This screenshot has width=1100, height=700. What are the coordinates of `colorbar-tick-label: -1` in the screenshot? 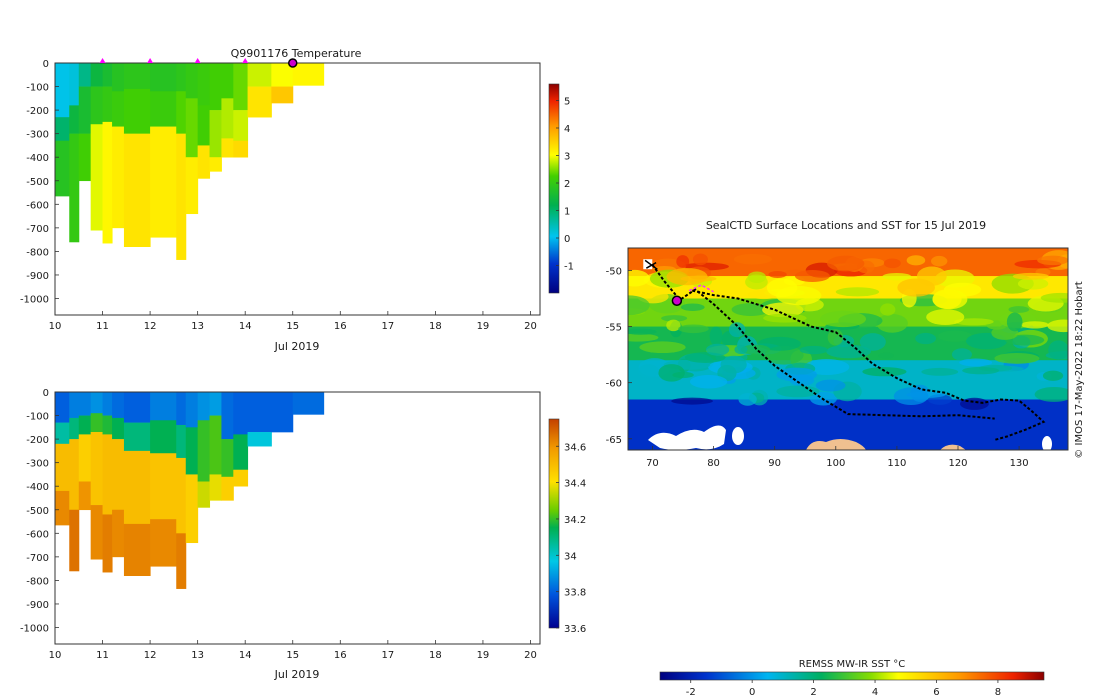 It's located at (569, 267).